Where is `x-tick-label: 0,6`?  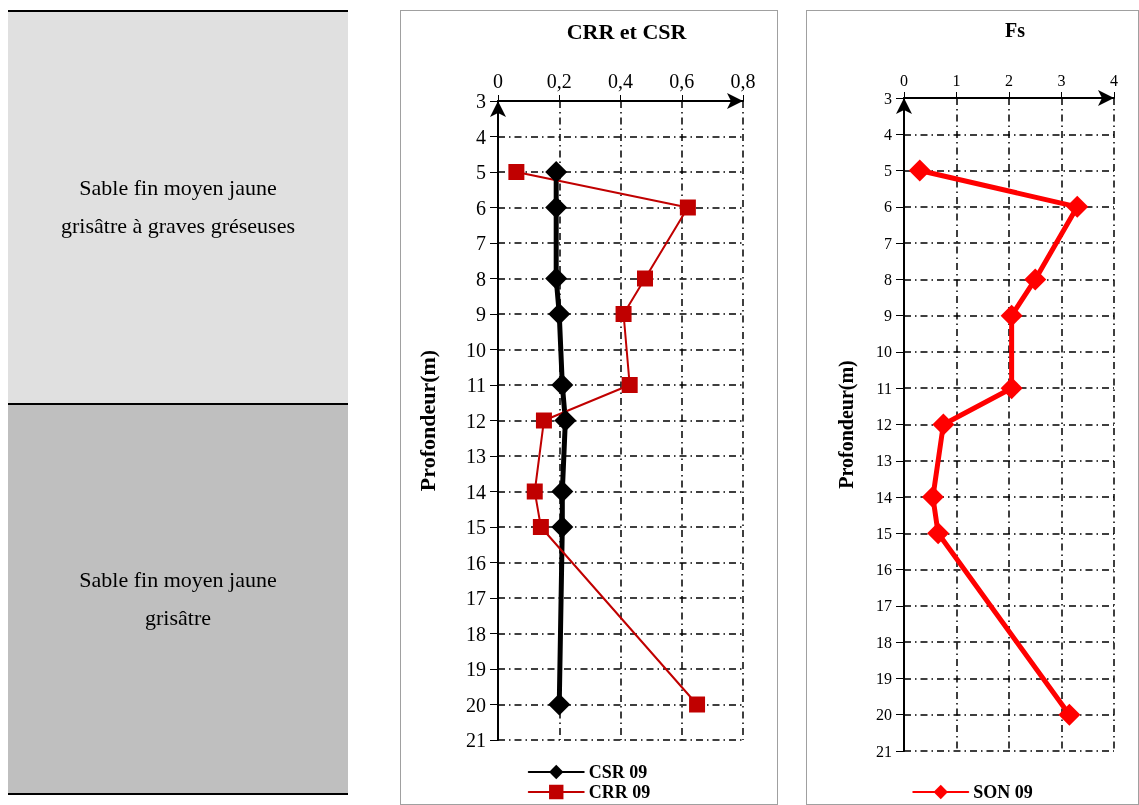 x-tick-label: 0,6 is located at coordinates (682, 81).